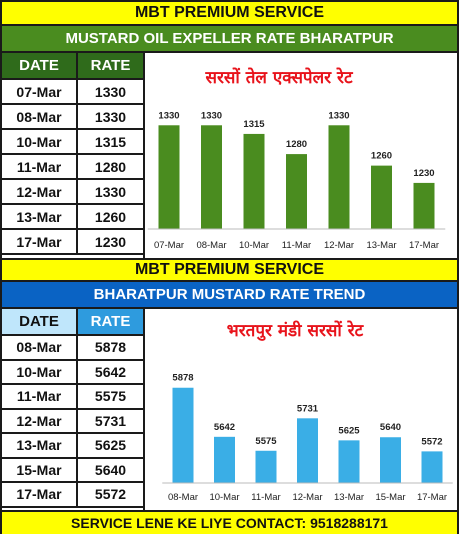 The height and width of the screenshot is (534, 459). Describe the element at coordinates (182, 378) in the screenshot. I see `data-label: 5878` at that location.